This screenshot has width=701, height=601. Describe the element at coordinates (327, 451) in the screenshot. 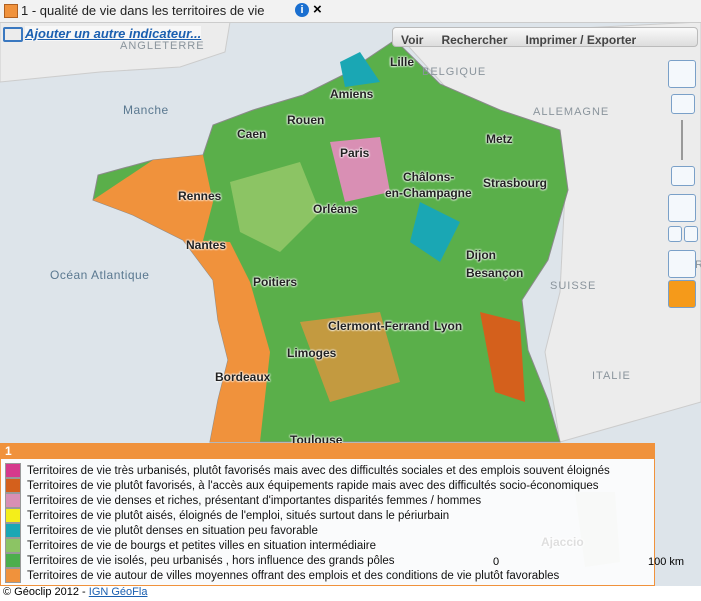

I see `legend-title: 1` at that location.